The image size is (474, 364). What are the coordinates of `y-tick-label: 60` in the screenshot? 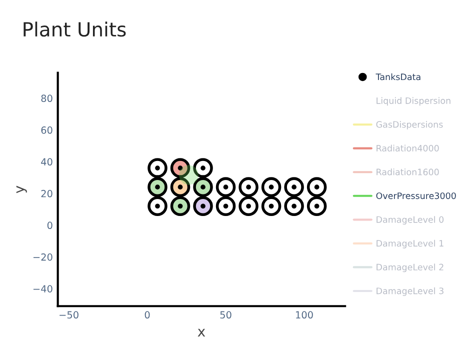 It's located at (46, 130).